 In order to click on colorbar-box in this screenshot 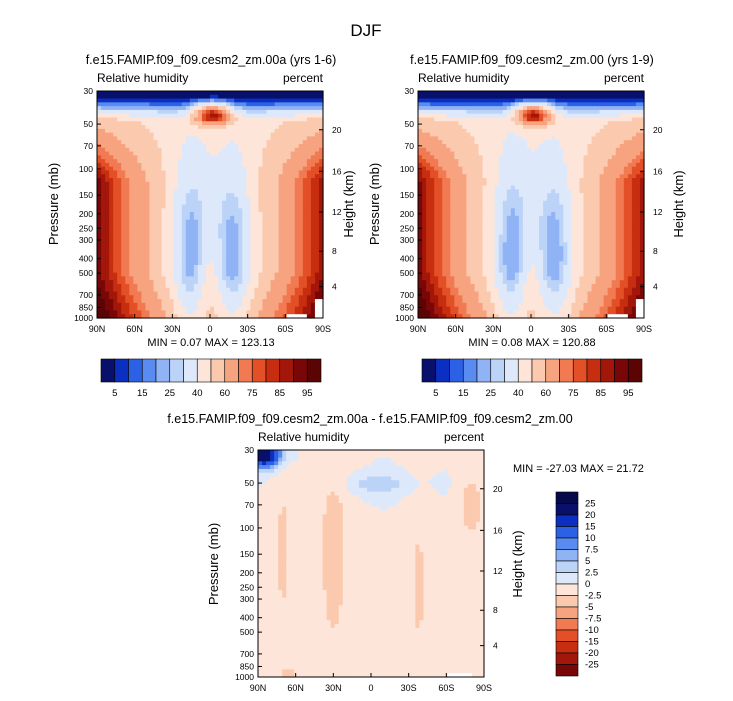, I will do `click(176, 370)`.